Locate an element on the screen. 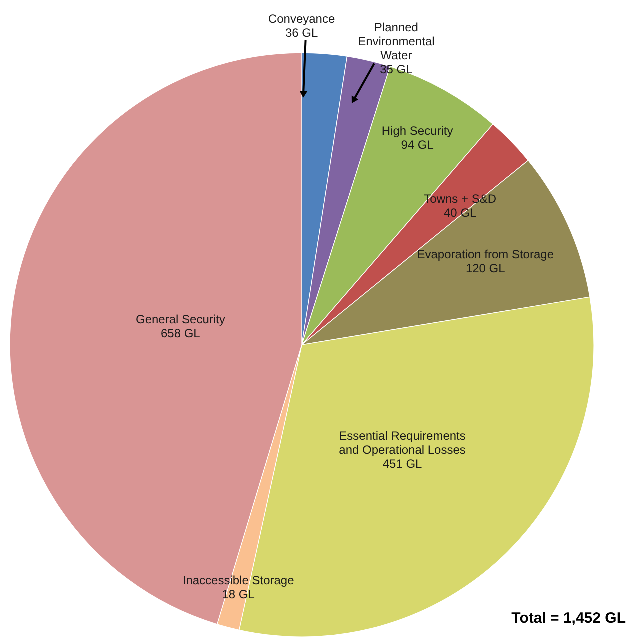  data-label: 658 GL is located at coordinates (180, 333).